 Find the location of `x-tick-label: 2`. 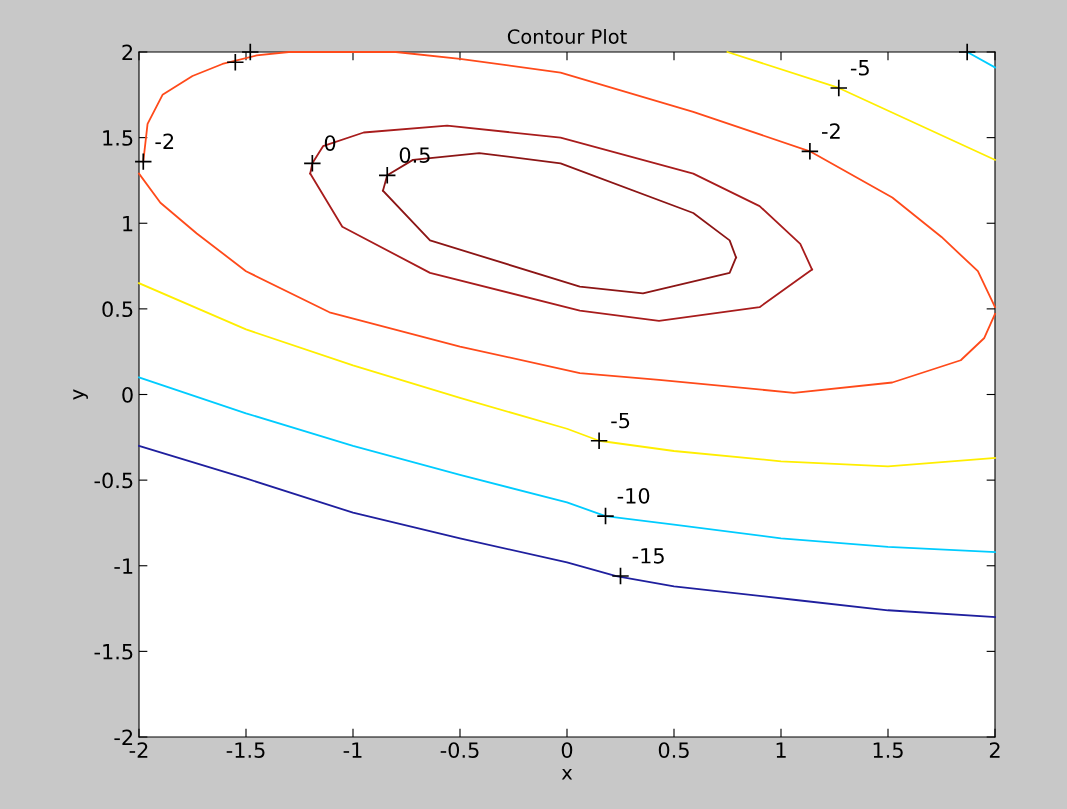

x-tick-label: 2 is located at coordinates (994, 750).